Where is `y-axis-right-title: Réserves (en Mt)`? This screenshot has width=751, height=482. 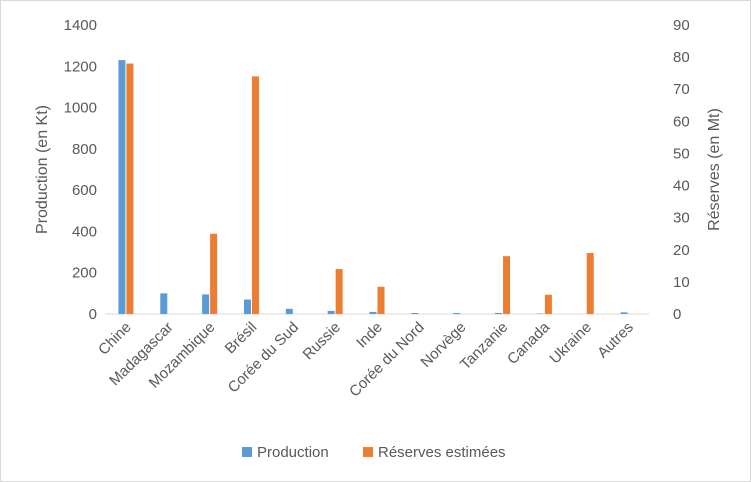 y-axis-right-title: Réserves (en Mt) is located at coordinates (714, 169).